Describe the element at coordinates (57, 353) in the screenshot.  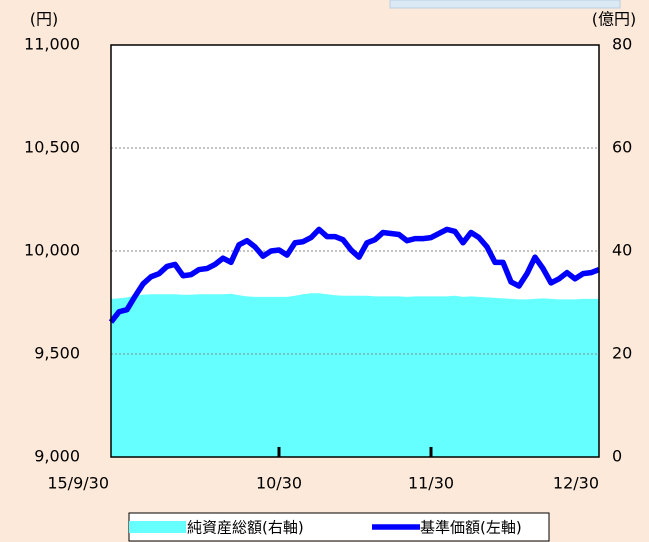
I see `y-tick-label: 9,500` at that location.